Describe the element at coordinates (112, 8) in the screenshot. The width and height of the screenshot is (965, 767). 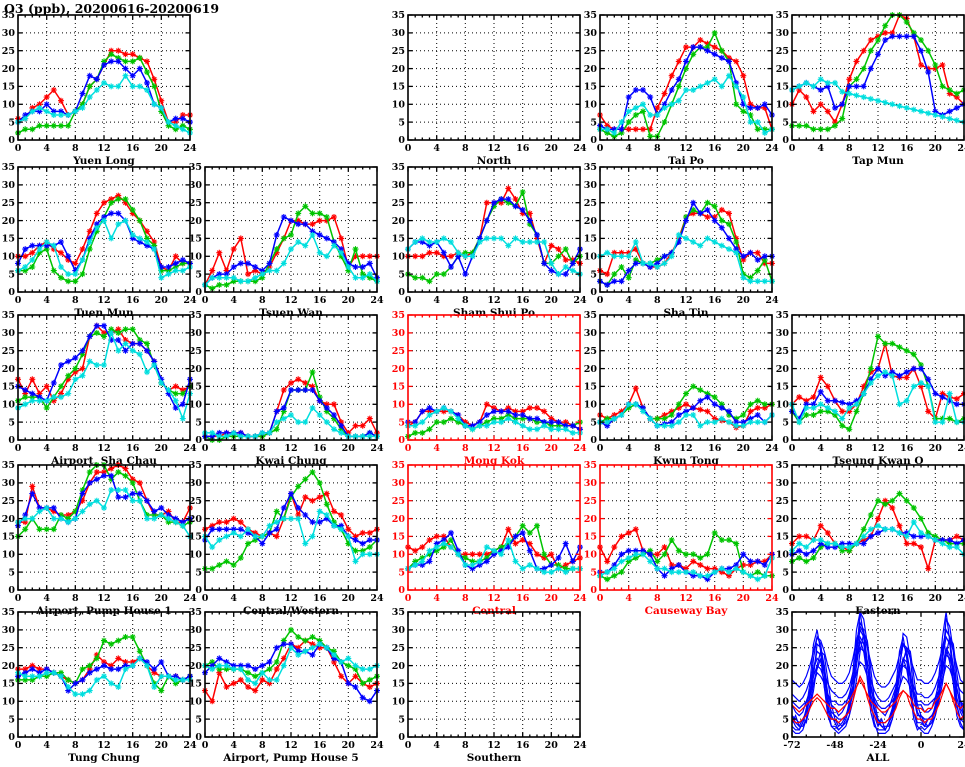
I see `page-title: O3 (ppb), 20200616-20200619` at that location.